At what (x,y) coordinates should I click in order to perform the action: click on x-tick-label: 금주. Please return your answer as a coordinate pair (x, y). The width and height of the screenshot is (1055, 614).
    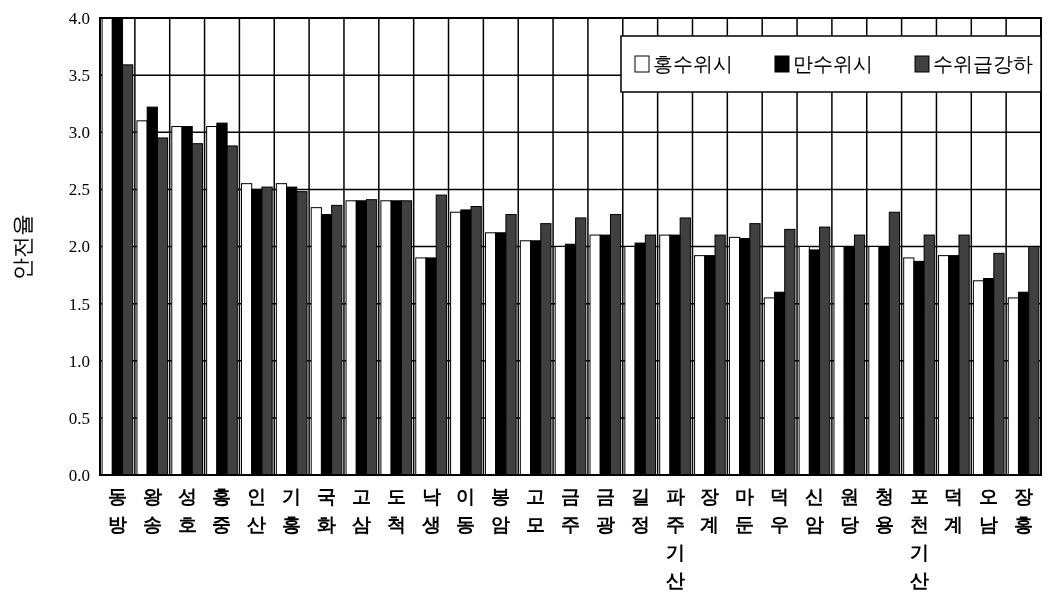
    Looking at the image, I should click on (570, 510).